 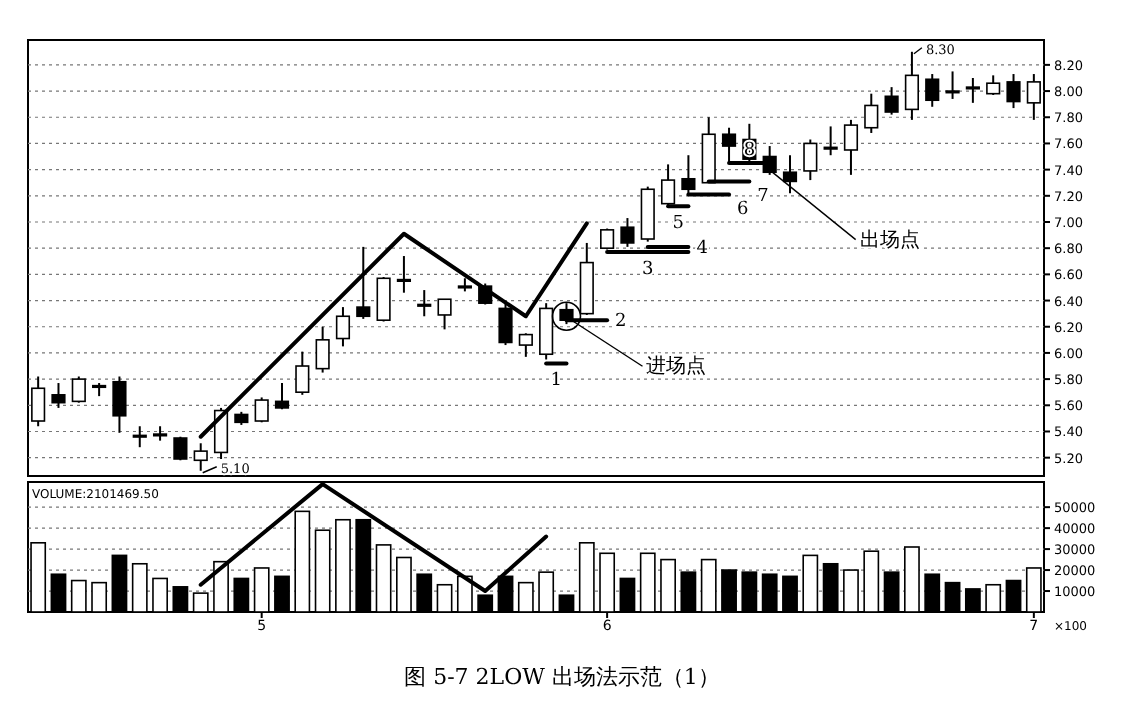 I want to click on annotation: 7, so click(x=763, y=197).